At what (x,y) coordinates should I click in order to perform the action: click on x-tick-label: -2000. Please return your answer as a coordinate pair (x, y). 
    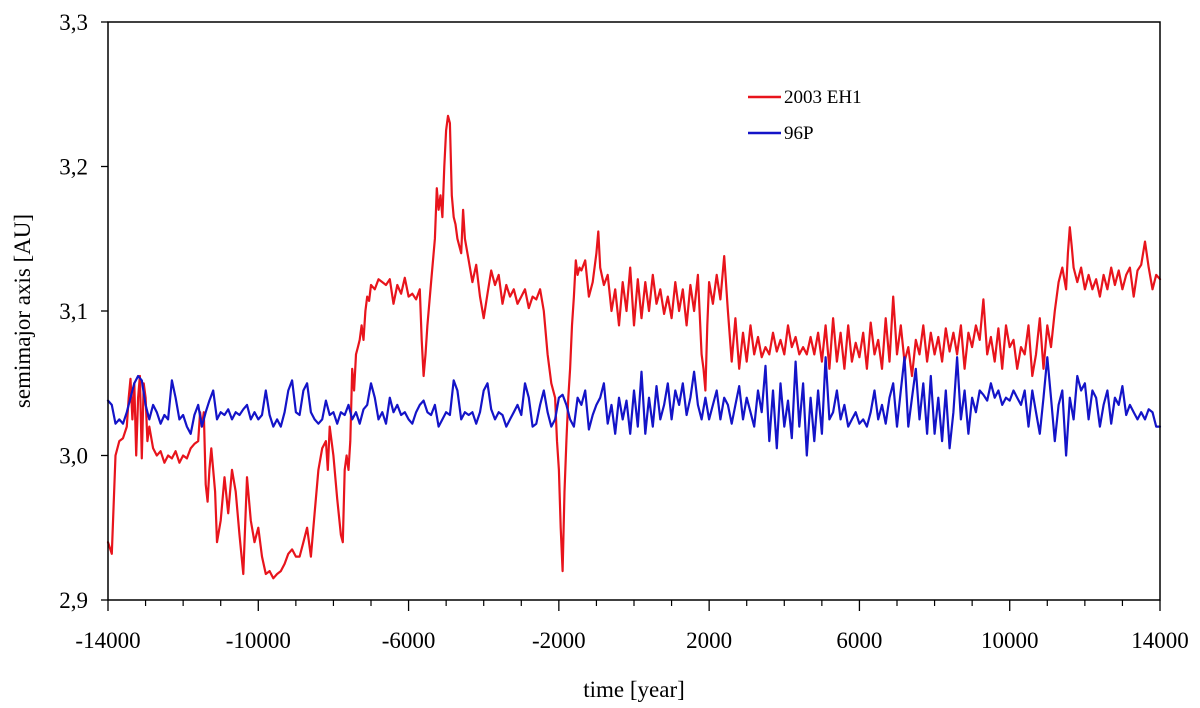
    Looking at the image, I should click on (559, 640).